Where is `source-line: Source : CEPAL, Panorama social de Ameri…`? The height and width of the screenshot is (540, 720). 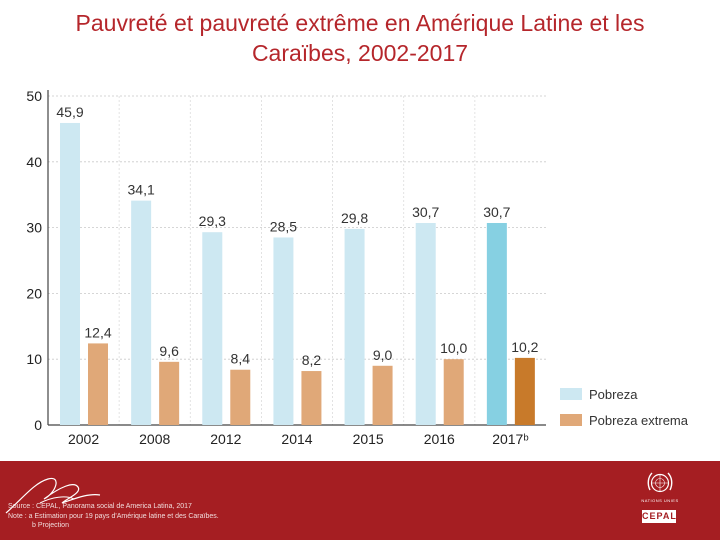
source-line: Source : CEPAL, Panorama social de Ameri… is located at coordinates (100, 506).